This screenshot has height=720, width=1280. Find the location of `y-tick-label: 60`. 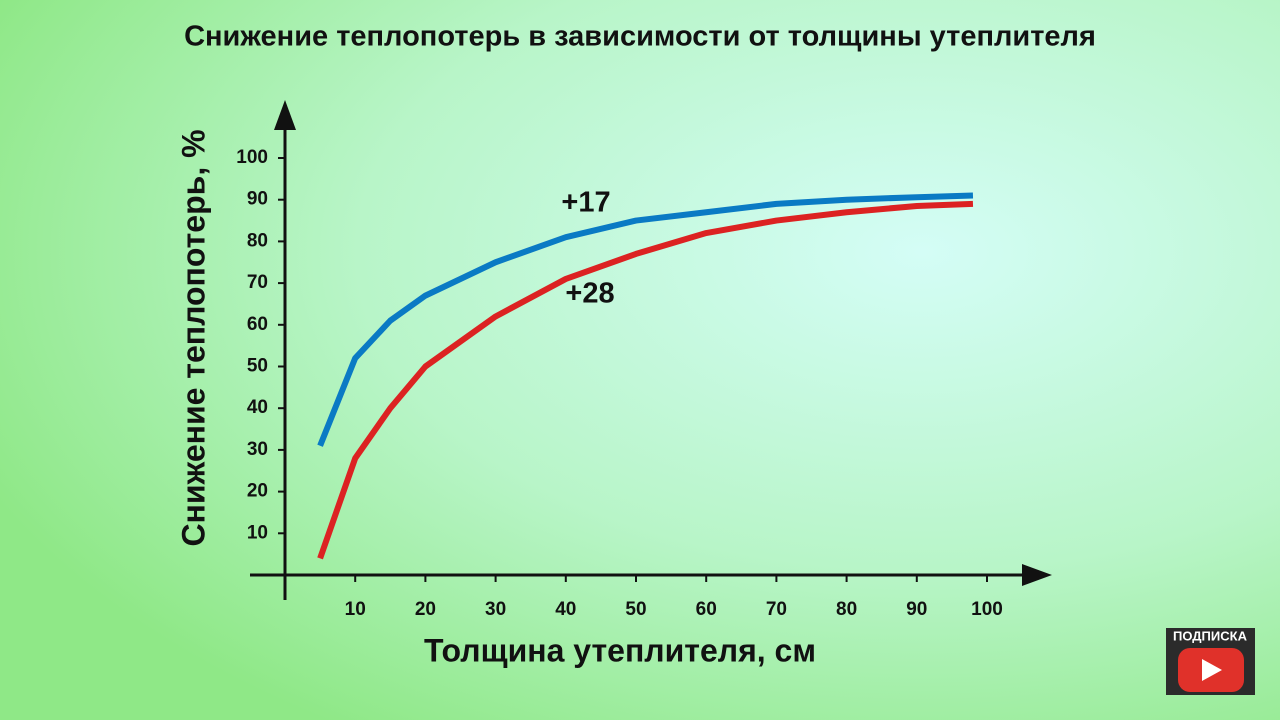

y-tick-label: 60 is located at coordinates (257, 324).